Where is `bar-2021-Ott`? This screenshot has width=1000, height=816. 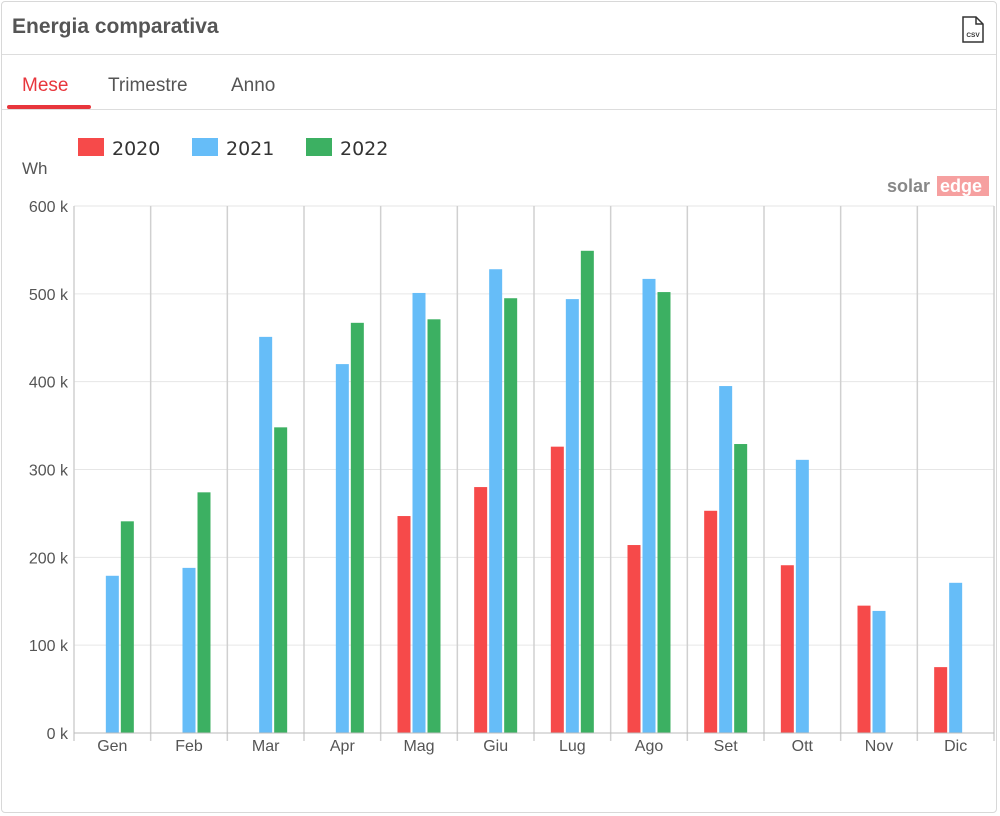
bar-2021-Ott is located at coordinates (802, 596).